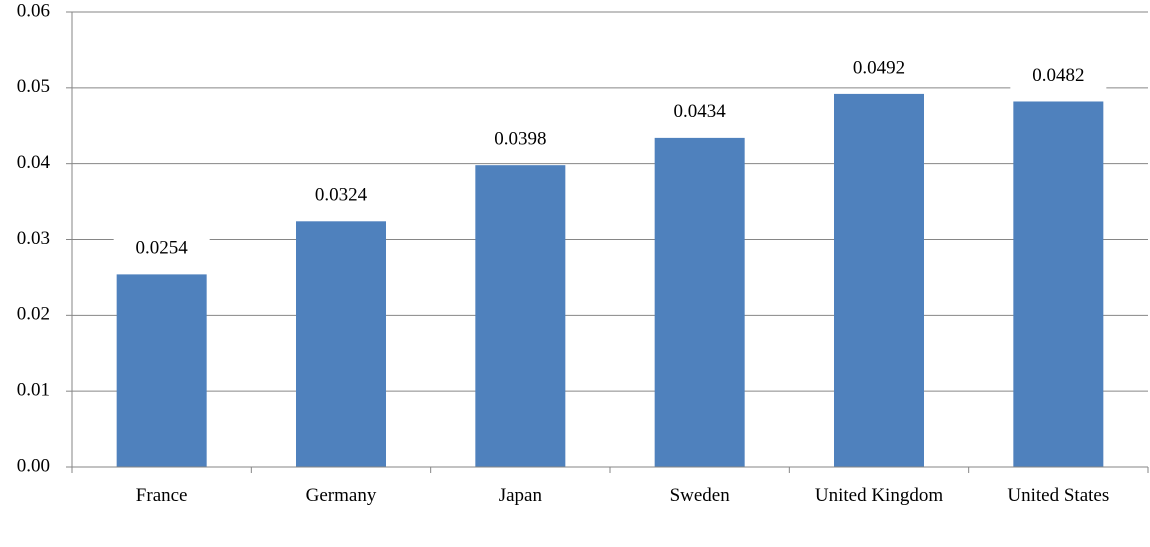 This screenshot has height=547, width=1150. Describe the element at coordinates (33, 86) in the screenshot. I see `y-tick-label: 0.05` at that location.